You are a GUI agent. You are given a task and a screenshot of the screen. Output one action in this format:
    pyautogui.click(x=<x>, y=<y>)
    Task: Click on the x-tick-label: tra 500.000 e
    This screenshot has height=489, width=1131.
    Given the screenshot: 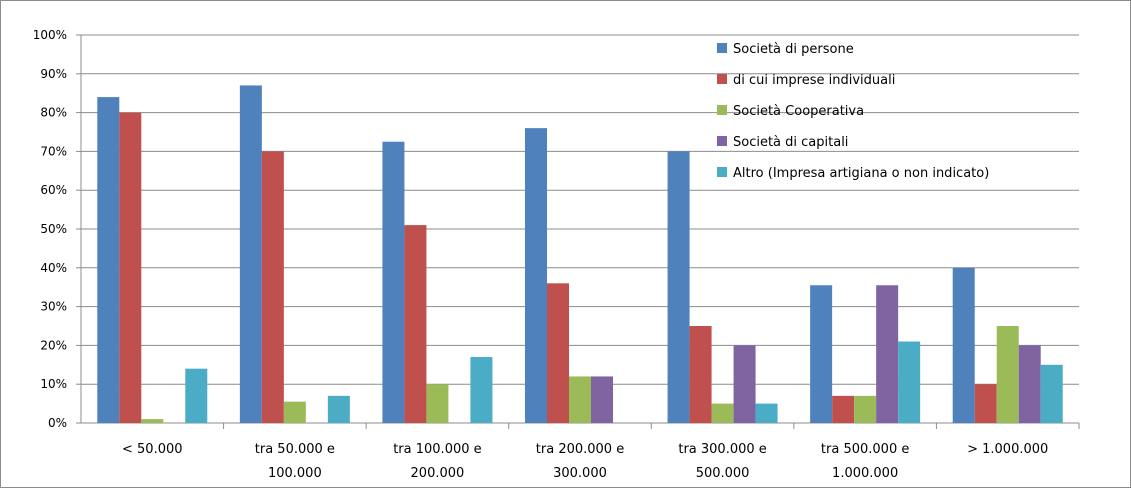 What is the action you would take?
    pyautogui.click(x=865, y=449)
    